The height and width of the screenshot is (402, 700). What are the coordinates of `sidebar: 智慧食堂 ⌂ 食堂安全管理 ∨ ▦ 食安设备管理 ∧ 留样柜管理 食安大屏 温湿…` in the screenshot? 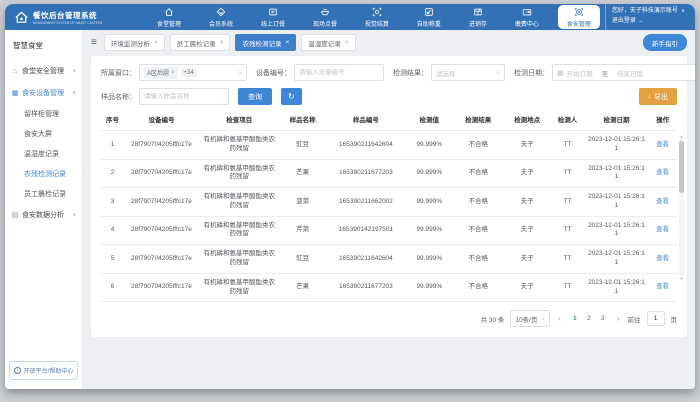 It's located at (44, 209).